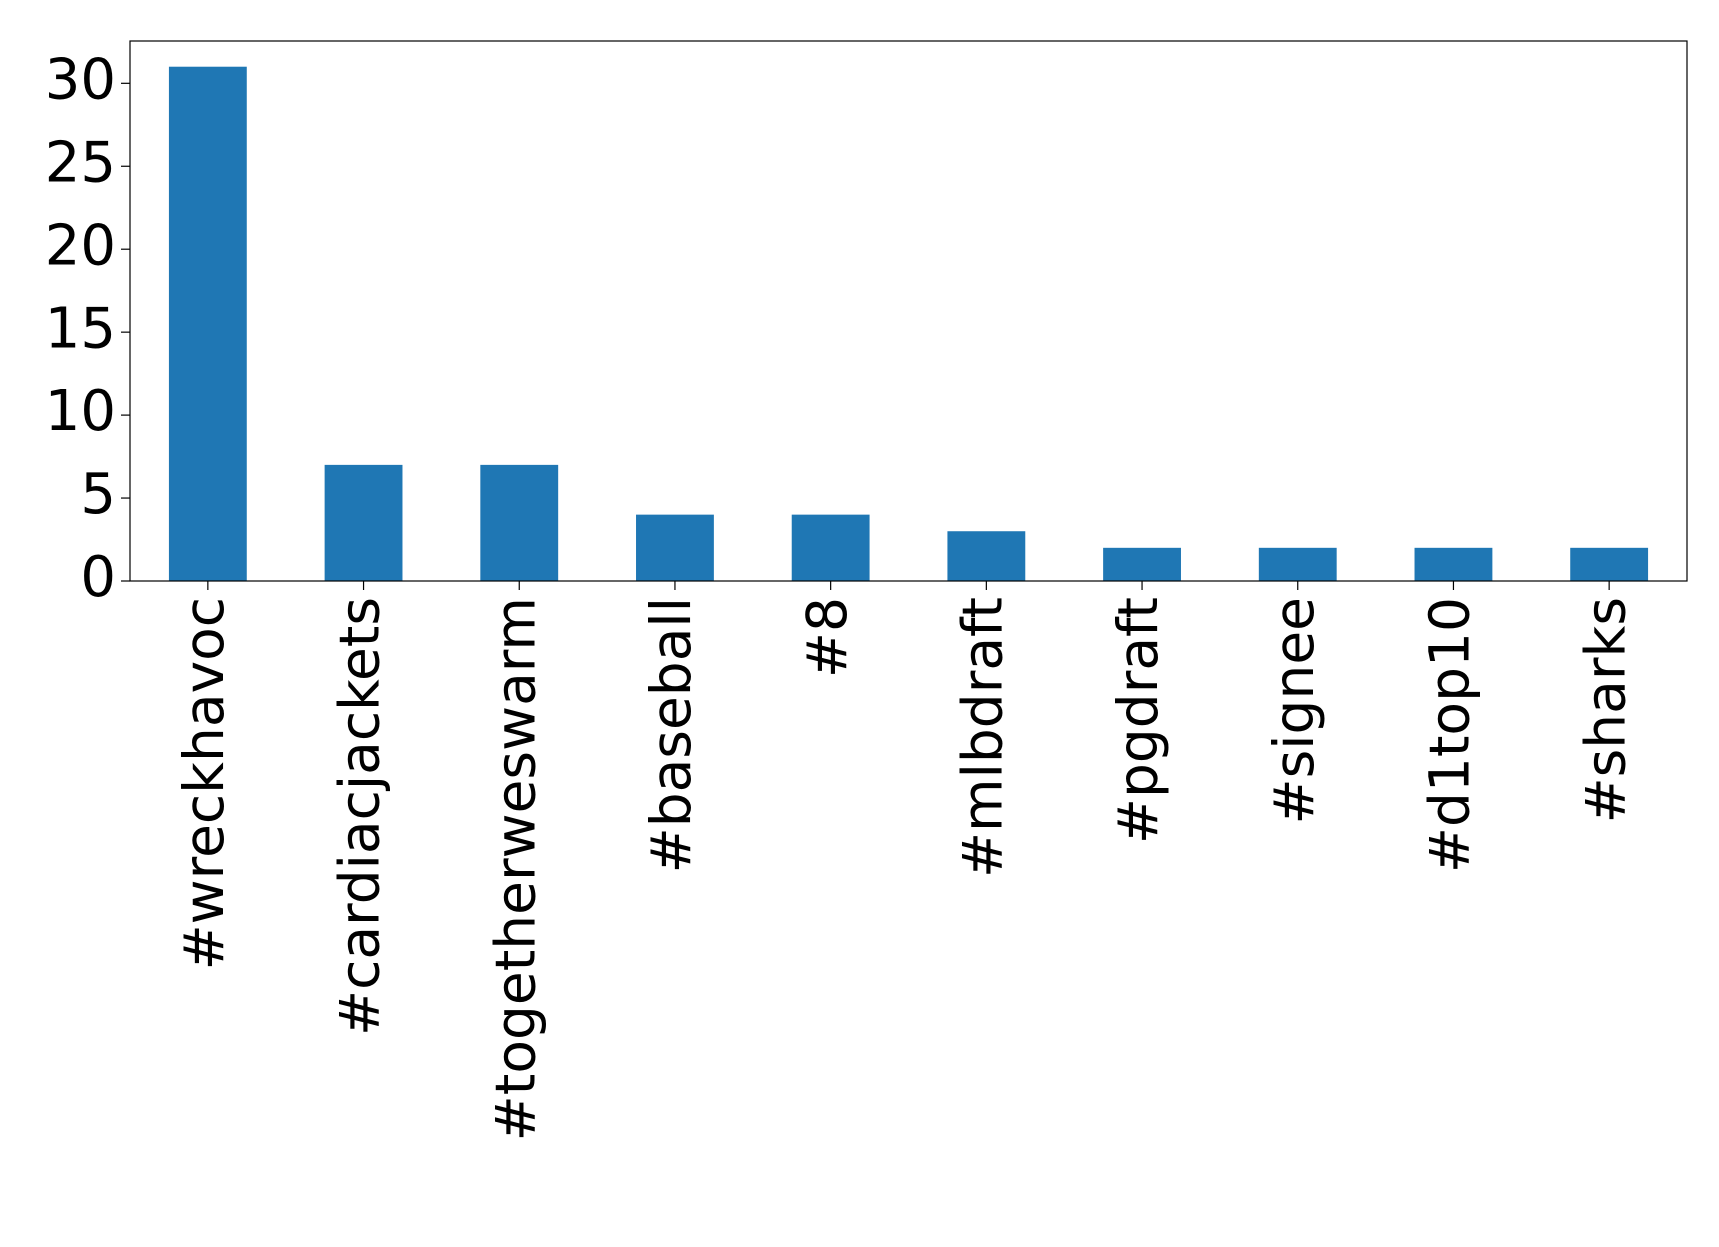 This screenshot has width=1719, height=1247. Describe the element at coordinates (671, 735) in the screenshot. I see `x-tick-label: #baseball` at that location.